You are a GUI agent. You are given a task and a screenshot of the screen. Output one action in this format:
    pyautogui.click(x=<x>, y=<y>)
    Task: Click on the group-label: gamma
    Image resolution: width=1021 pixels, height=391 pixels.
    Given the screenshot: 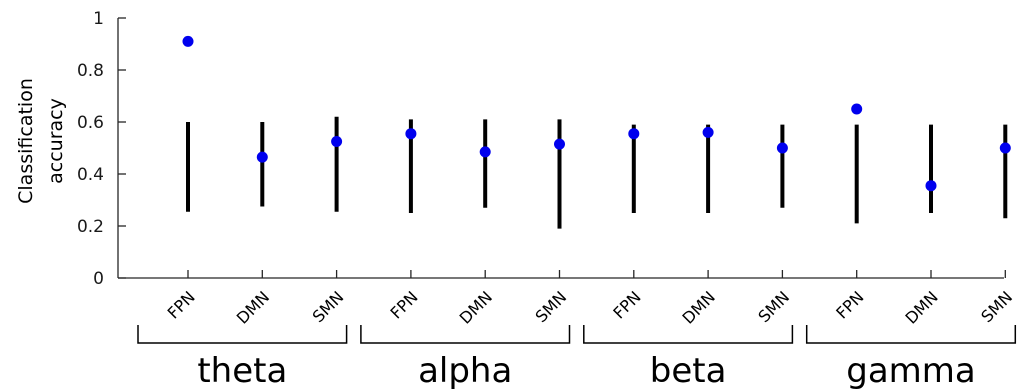 What is the action you would take?
    pyautogui.click(x=911, y=371)
    